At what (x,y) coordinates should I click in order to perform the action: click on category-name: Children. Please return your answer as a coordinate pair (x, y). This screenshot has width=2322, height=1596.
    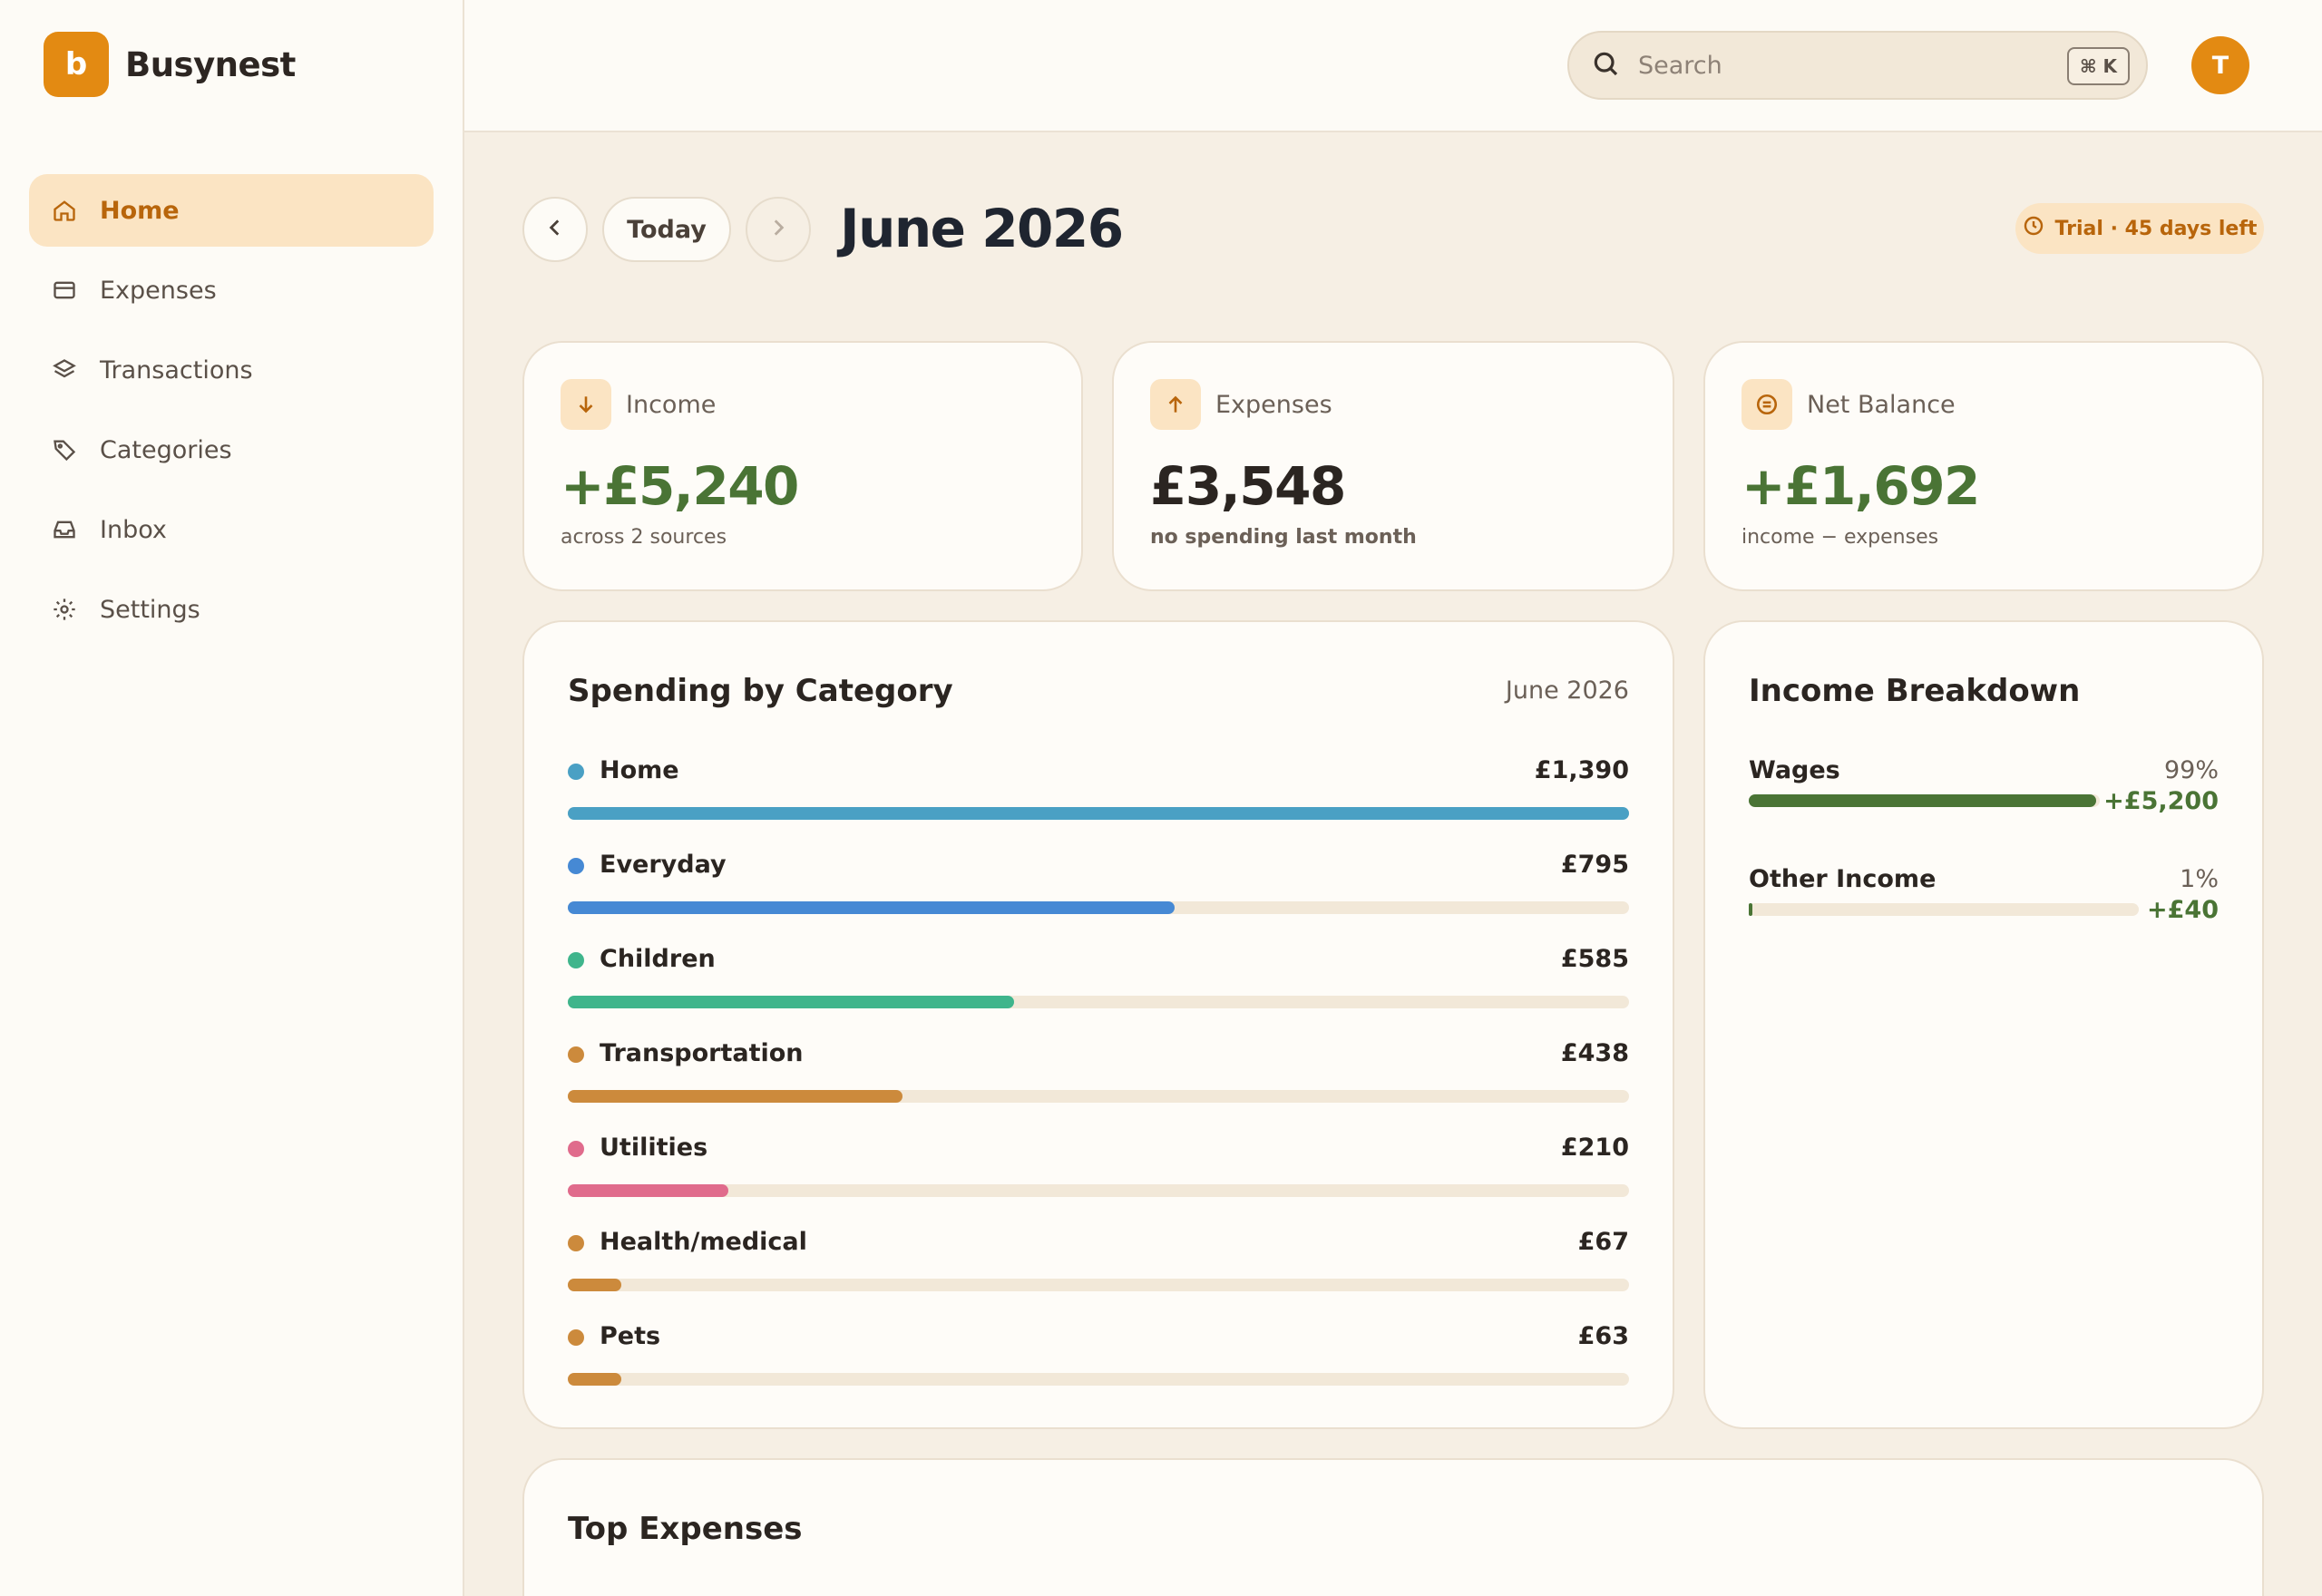
    Looking at the image, I should click on (658, 959).